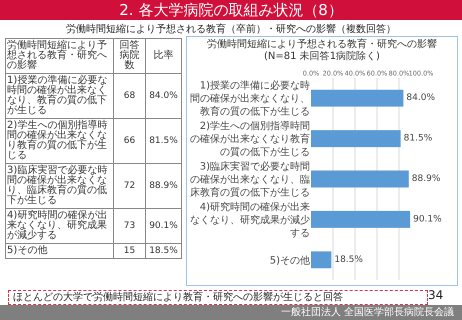 The image size is (462, 320). I want to click on text: 回答病院数, so click(130, 56).